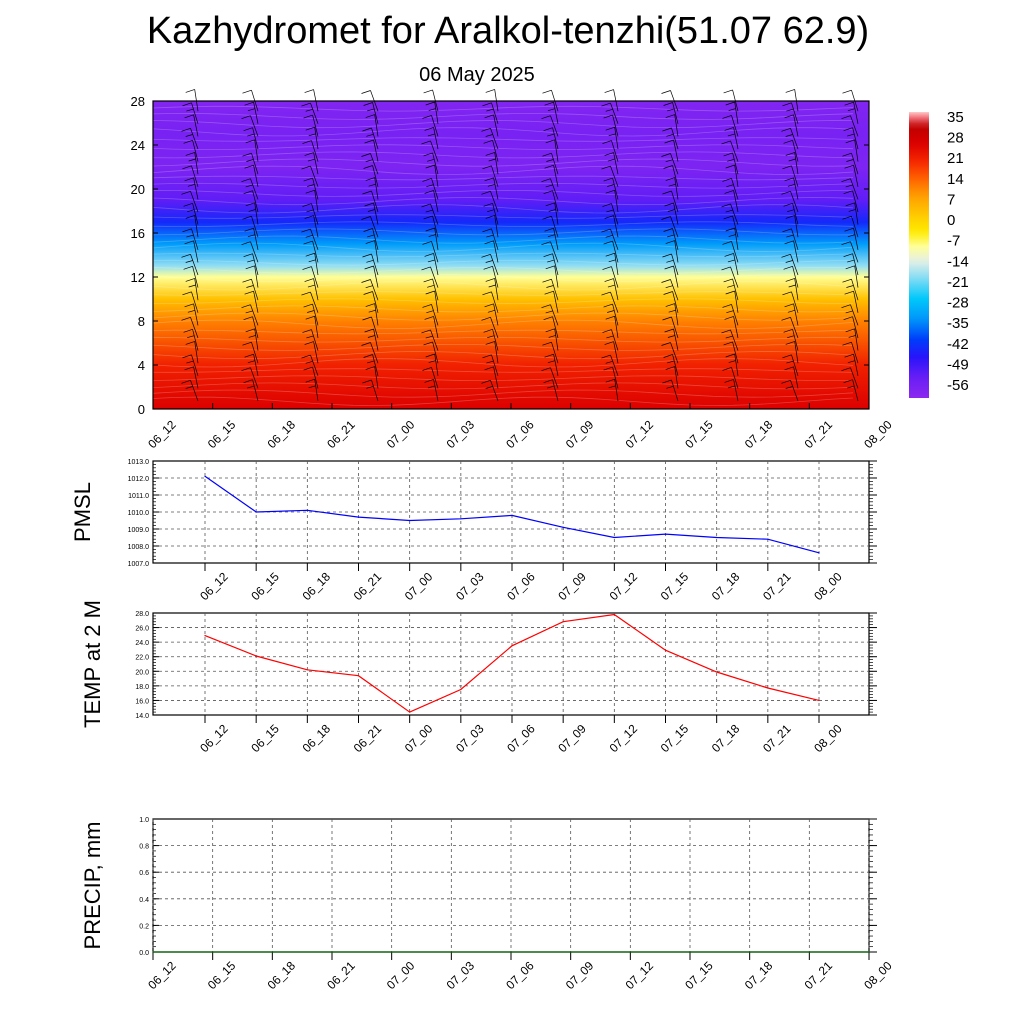 This screenshot has height=1024, width=1024. I want to click on y-tick-label: 20.0, so click(142, 672).